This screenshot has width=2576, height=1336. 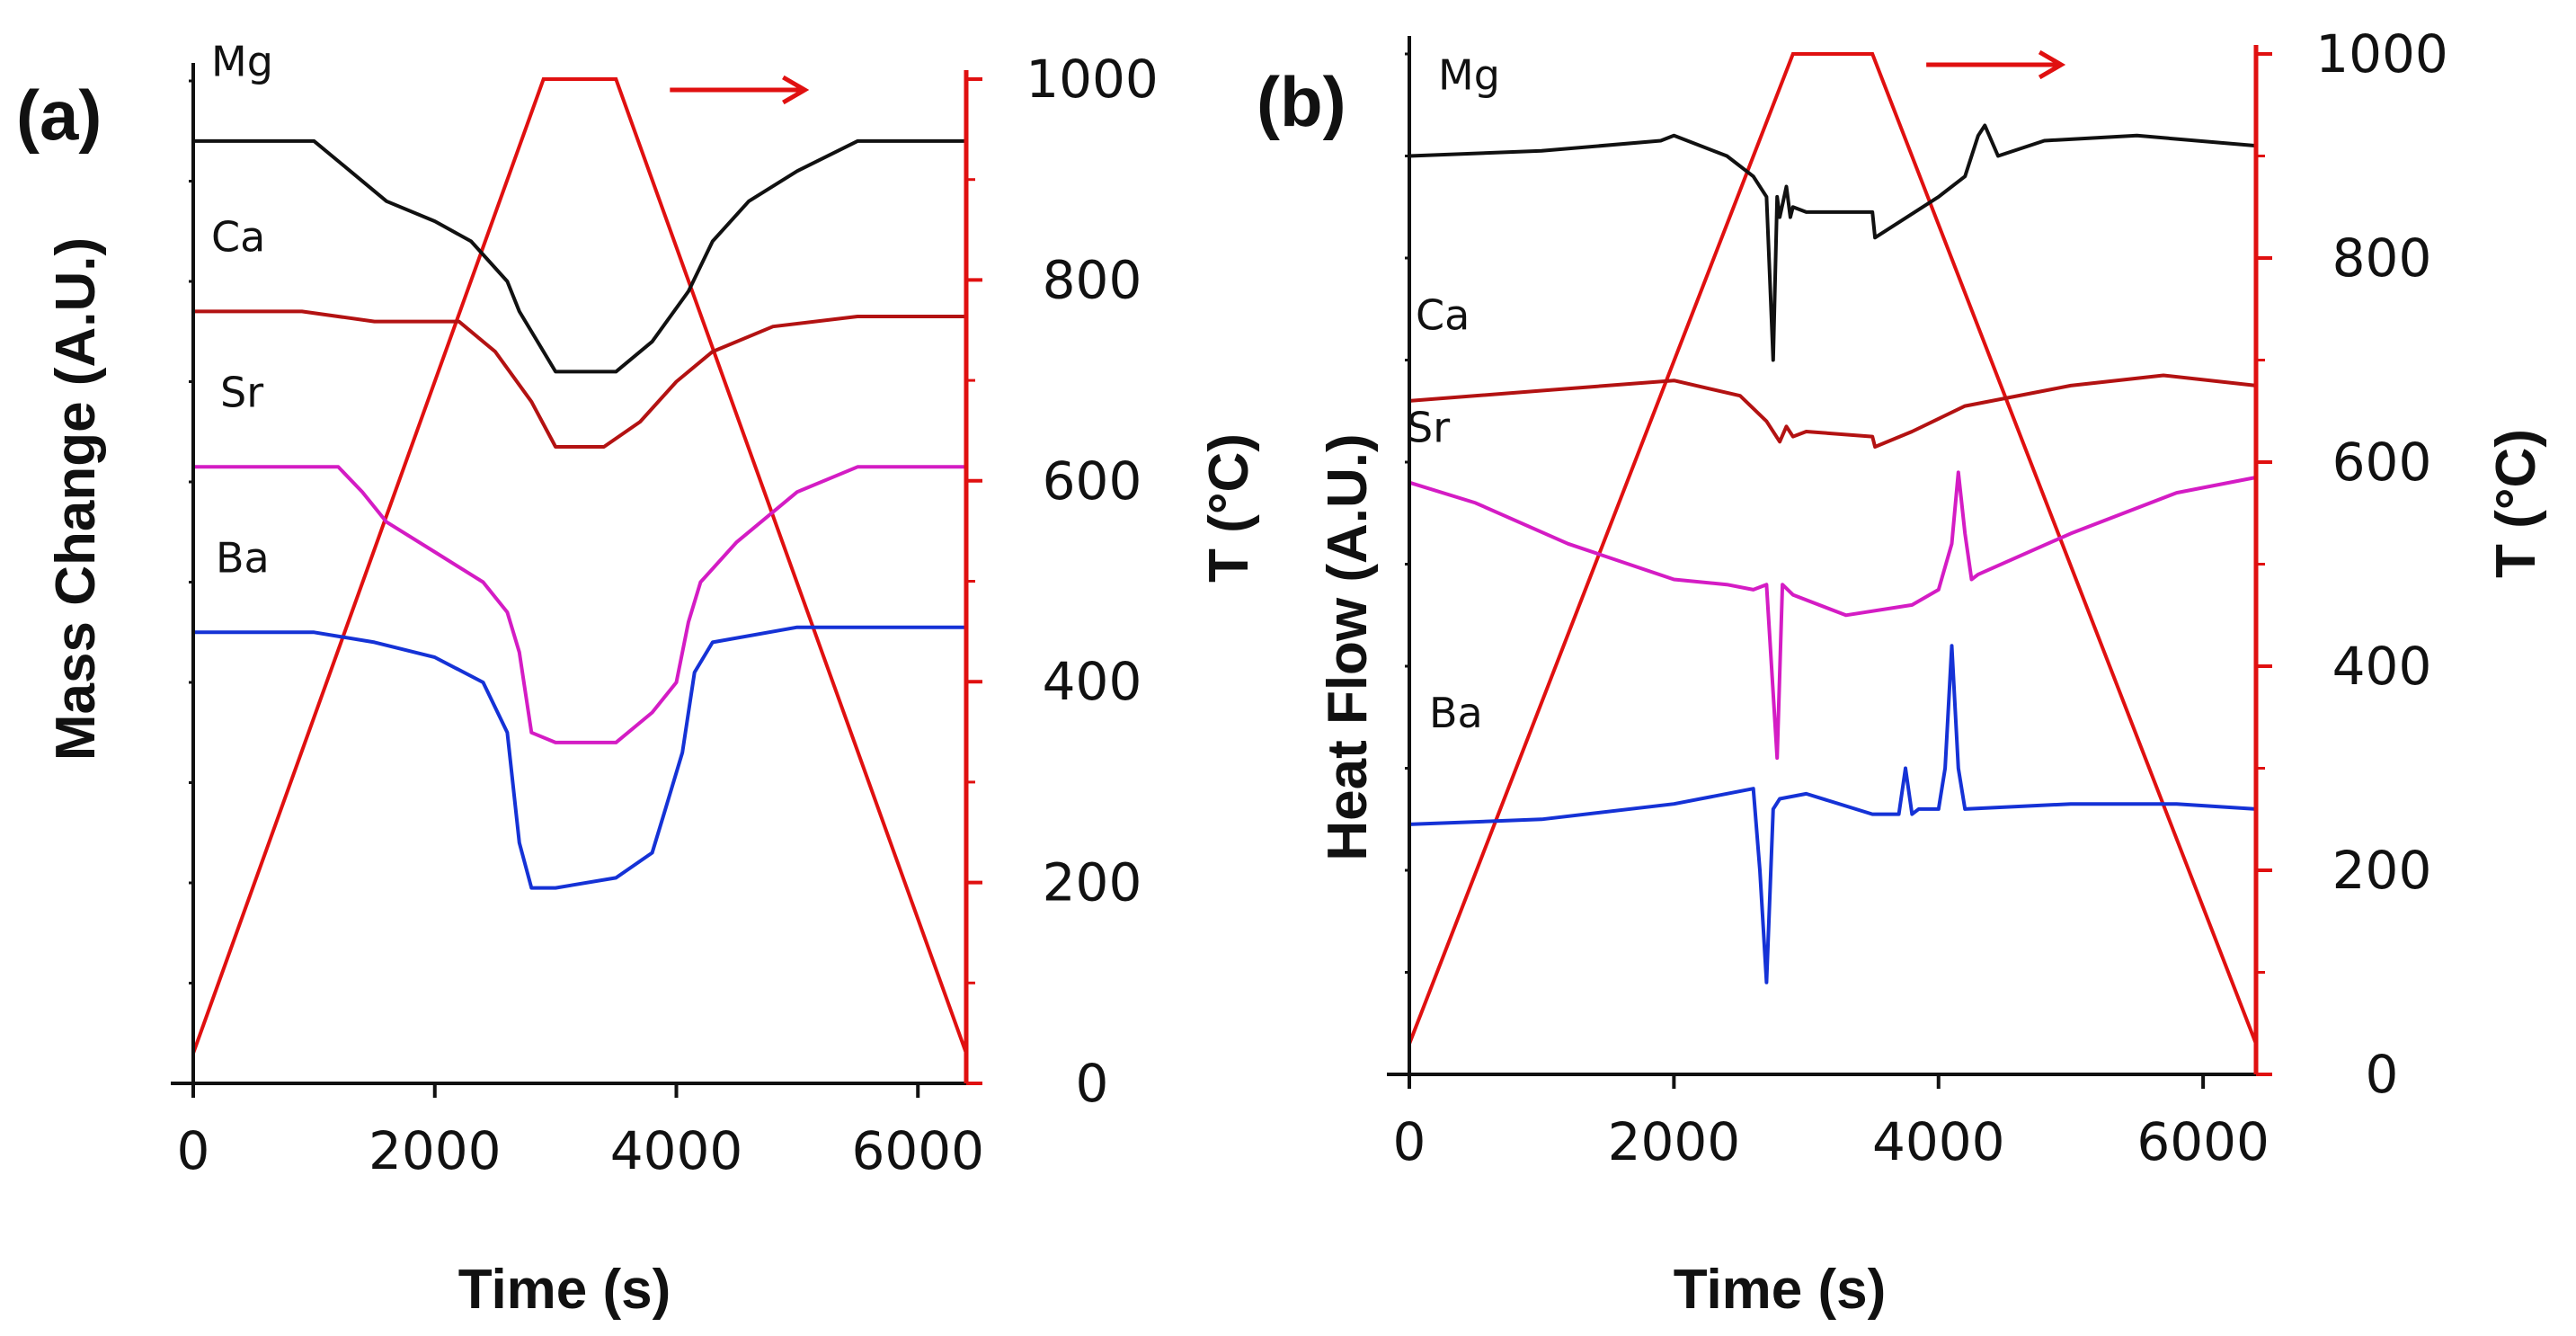 What do you see at coordinates (2203, 1141) in the screenshot?
I see `x-tick-label-b: 6000` at bounding box center [2203, 1141].